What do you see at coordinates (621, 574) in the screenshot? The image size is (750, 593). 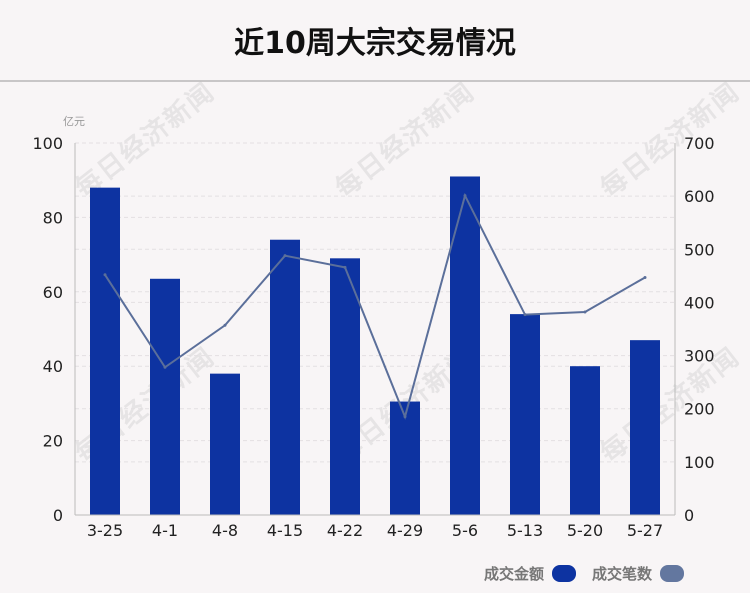 I see `legend-label-line: 成交笔数` at bounding box center [621, 574].